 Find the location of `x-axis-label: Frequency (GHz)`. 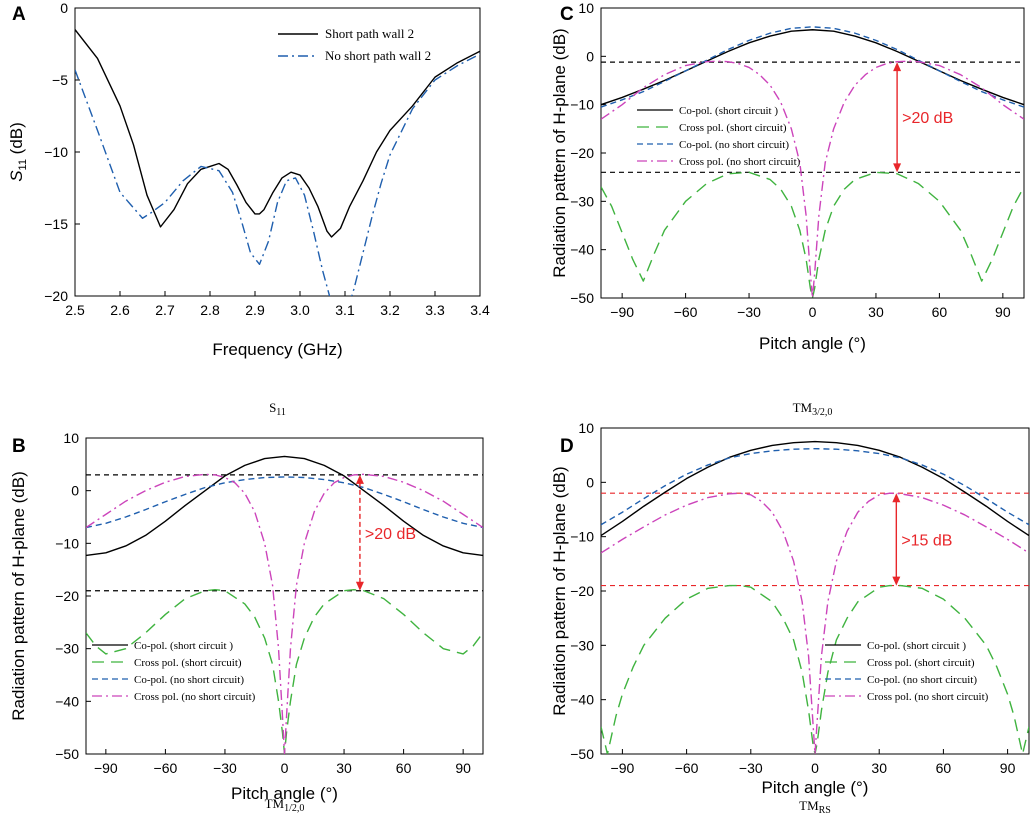

x-axis-label: Frequency (GHz) is located at coordinates (277, 349).